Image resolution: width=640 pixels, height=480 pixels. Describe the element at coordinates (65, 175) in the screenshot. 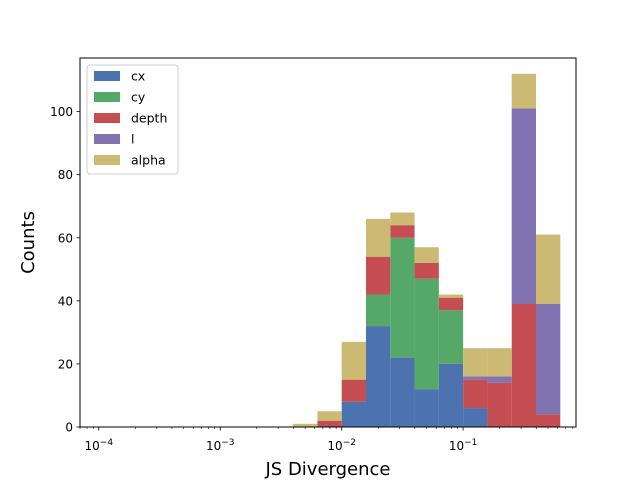

I see `y-tick-label: 80` at that location.